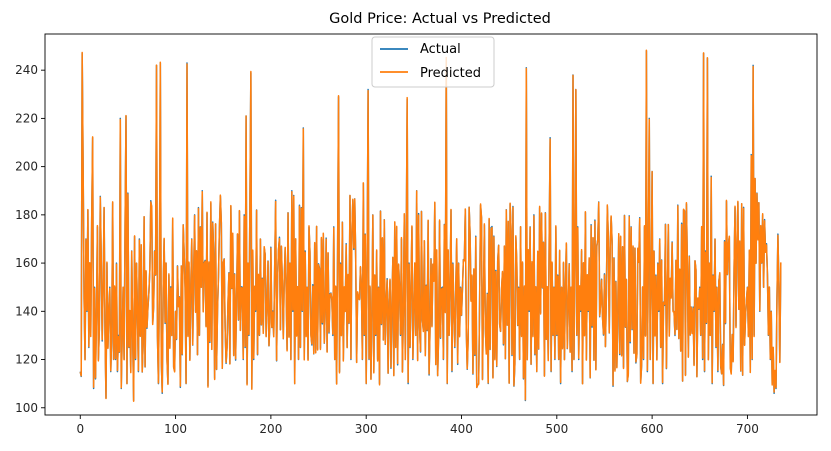 This screenshot has width=831, height=451. What do you see at coordinates (175, 429) in the screenshot?
I see `x-tick-label: 100` at bounding box center [175, 429].